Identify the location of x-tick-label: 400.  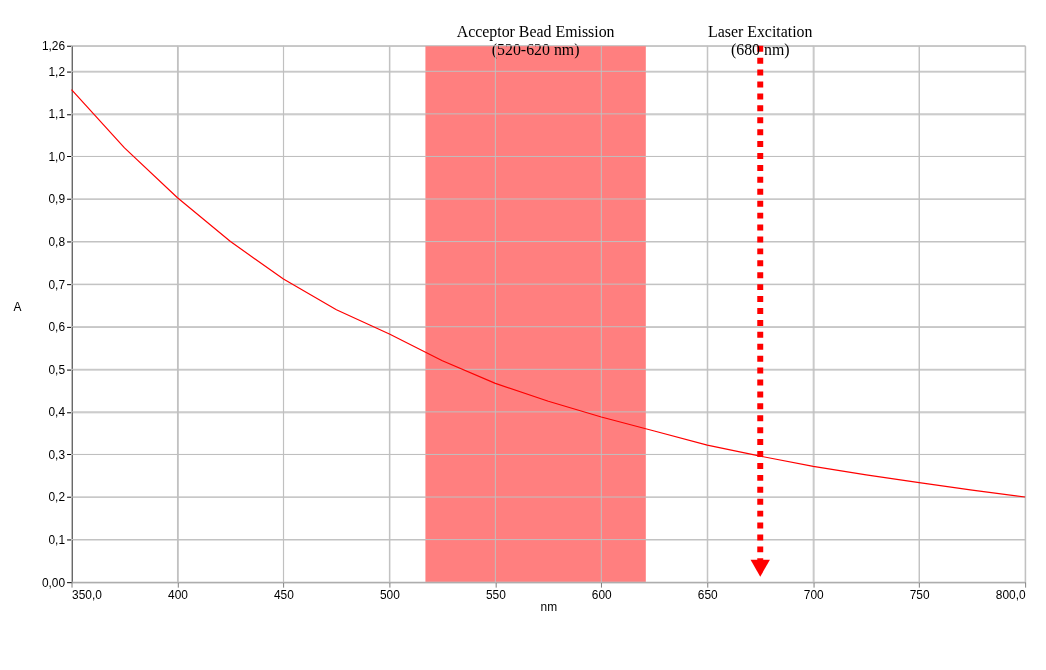
(178, 594).